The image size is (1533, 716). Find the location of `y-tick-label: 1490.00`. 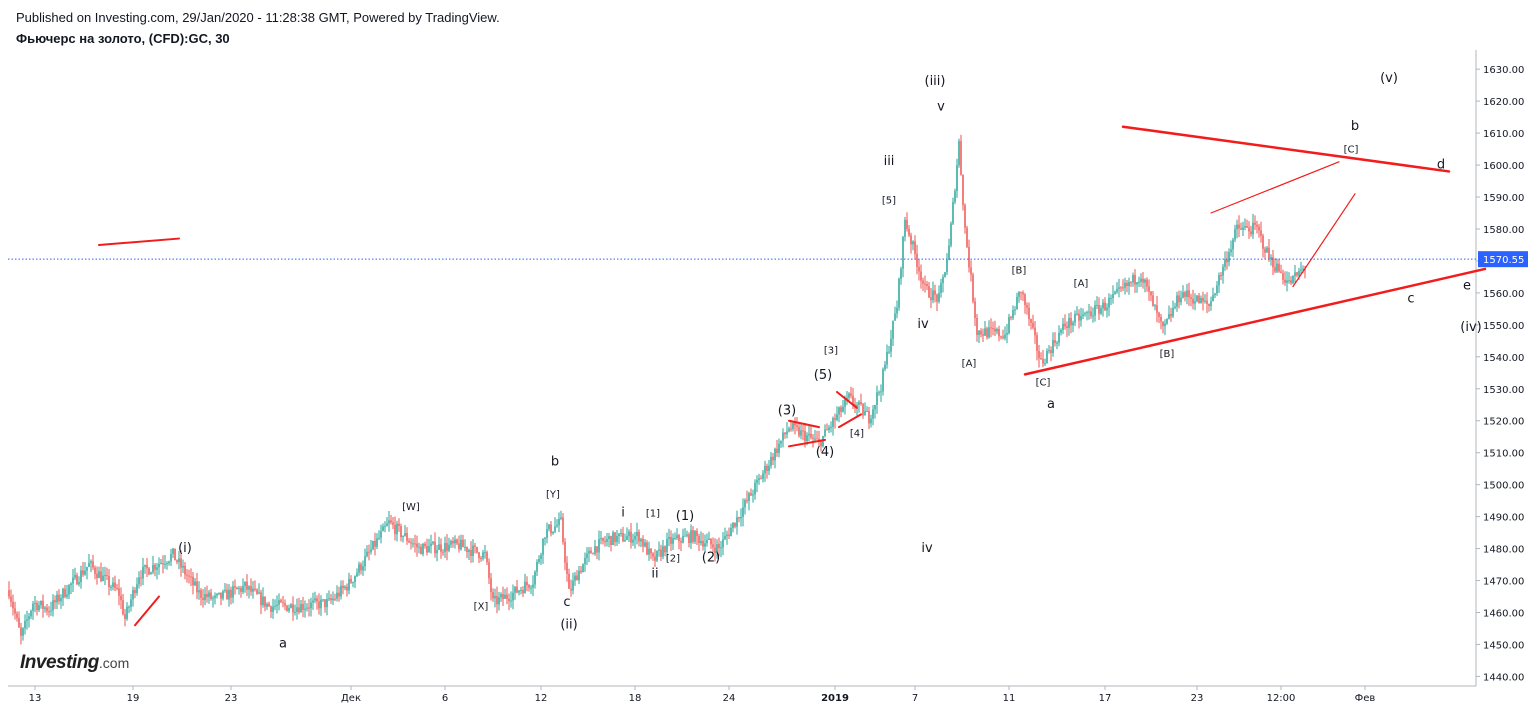

y-tick-label: 1490.00 is located at coordinates (1503, 518).